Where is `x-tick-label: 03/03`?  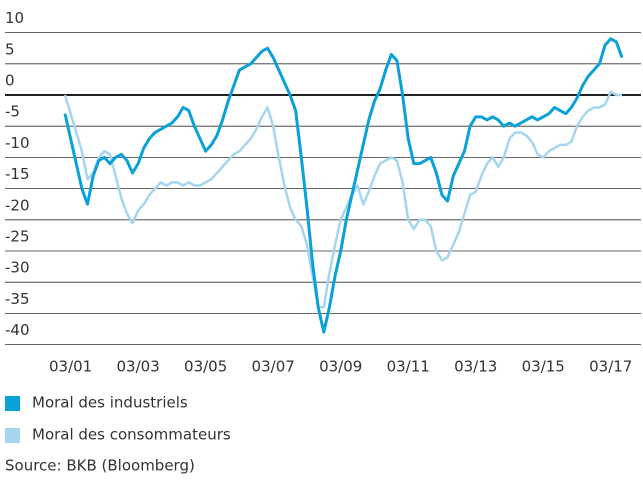 x-tick-label: 03/03 is located at coordinates (138, 367).